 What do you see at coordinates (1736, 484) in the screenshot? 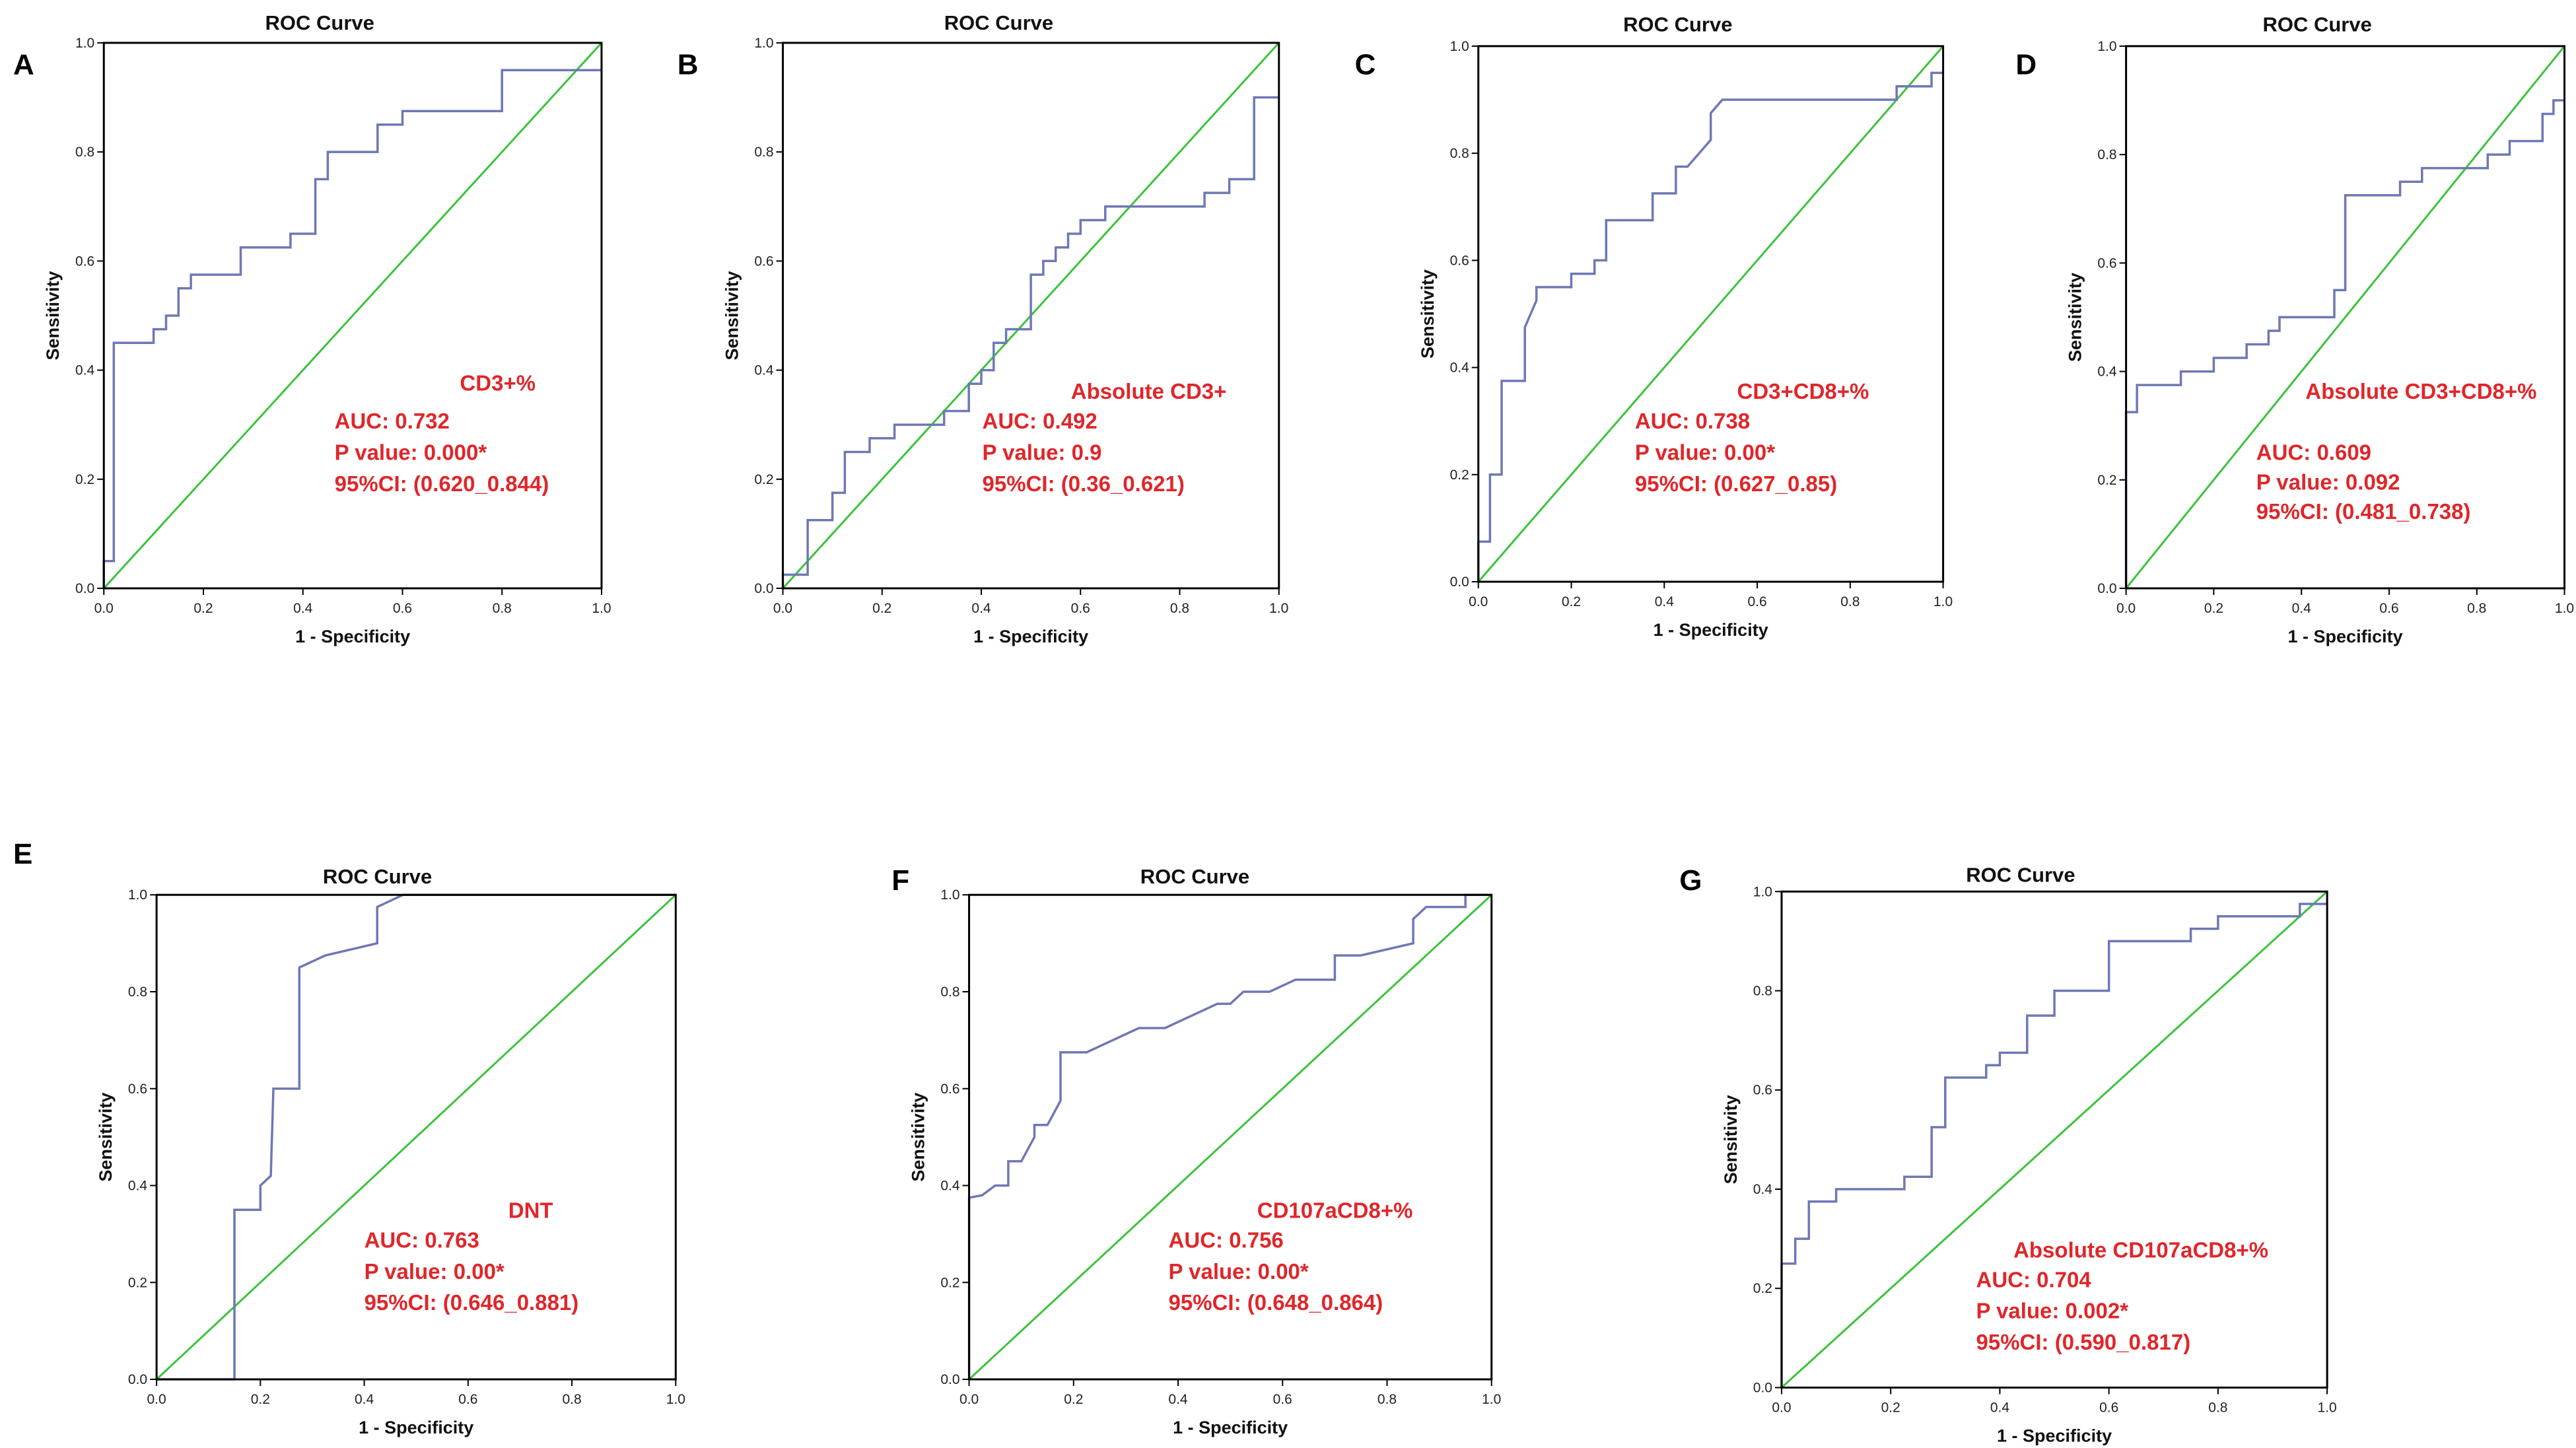
I see `annotation-ci: 95%CI: (0.627_0.85)` at bounding box center [1736, 484].